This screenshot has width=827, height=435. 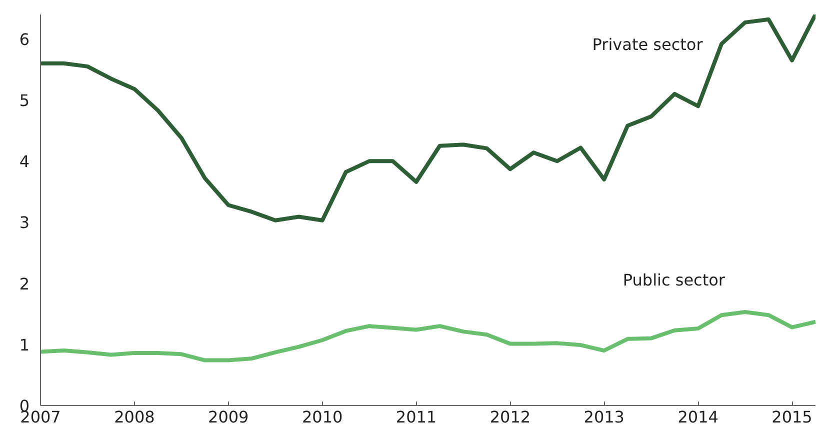 What do you see at coordinates (674, 280) in the screenshot?
I see `series-label: Public sector` at bounding box center [674, 280].